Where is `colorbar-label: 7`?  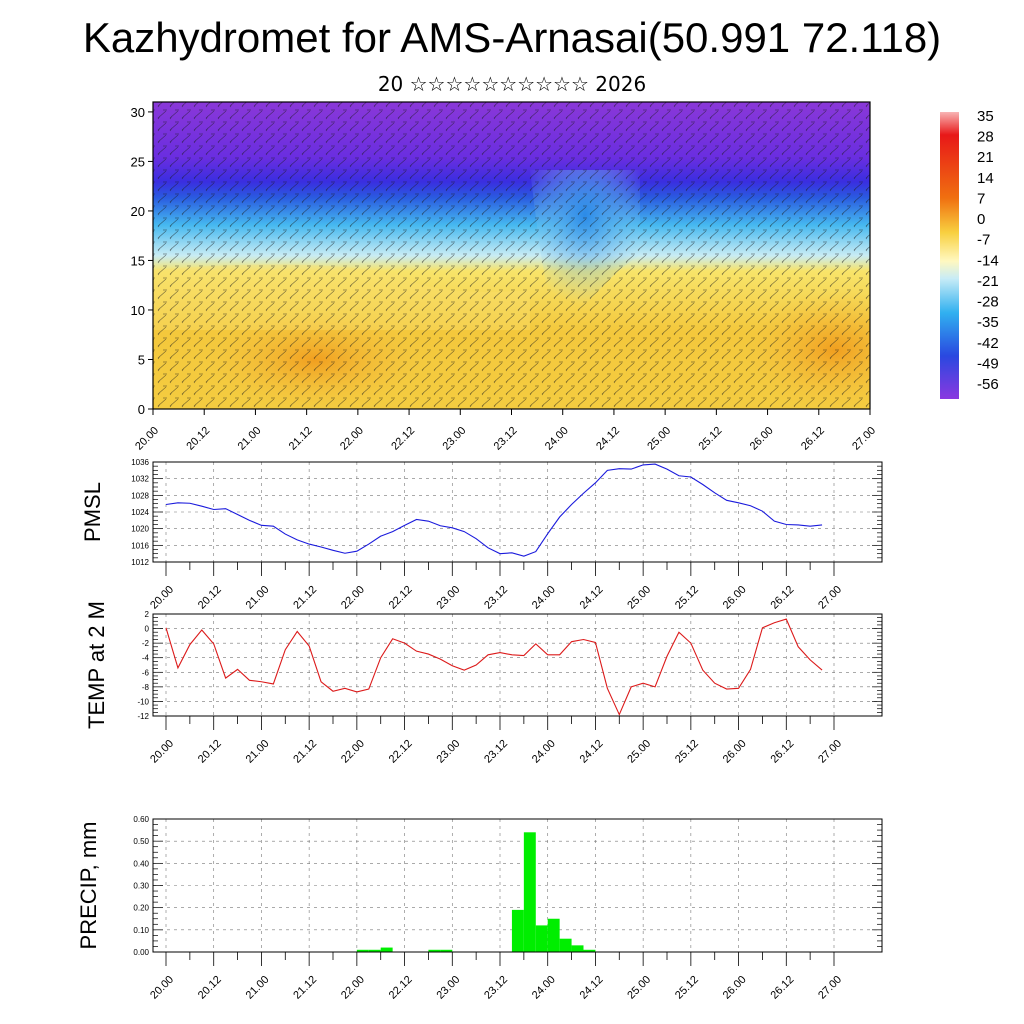
colorbar-label: 7 is located at coordinates (981, 198).